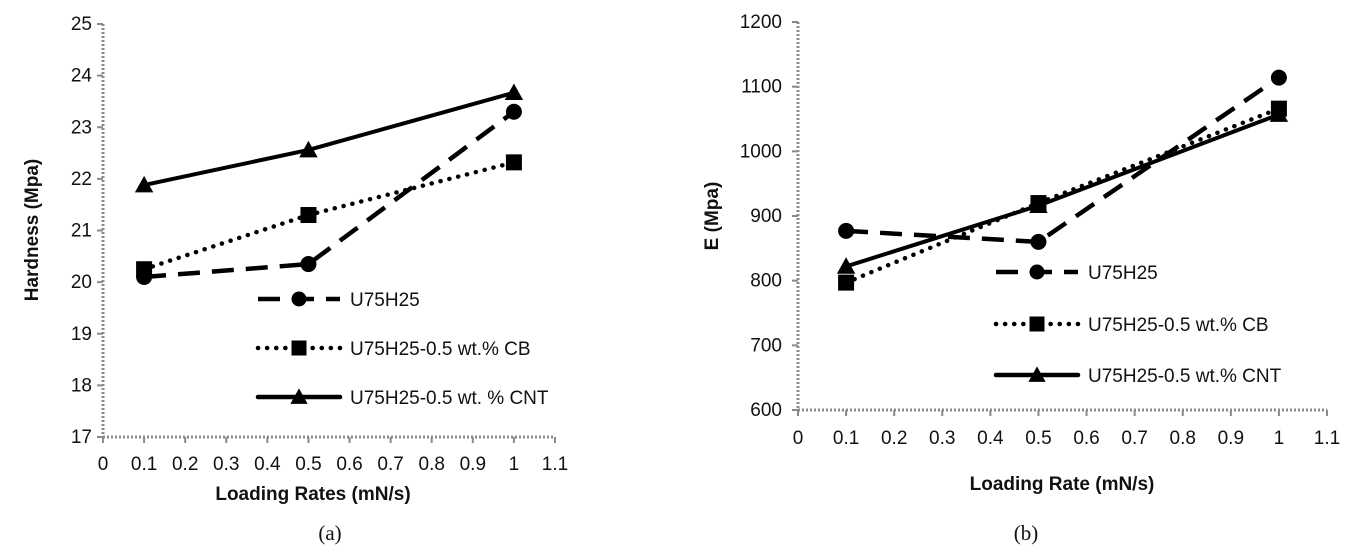 The width and height of the screenshot is (1348, 557). I want to click on x-axis-label: Loading Rates (mN/s), so click(312, 494).